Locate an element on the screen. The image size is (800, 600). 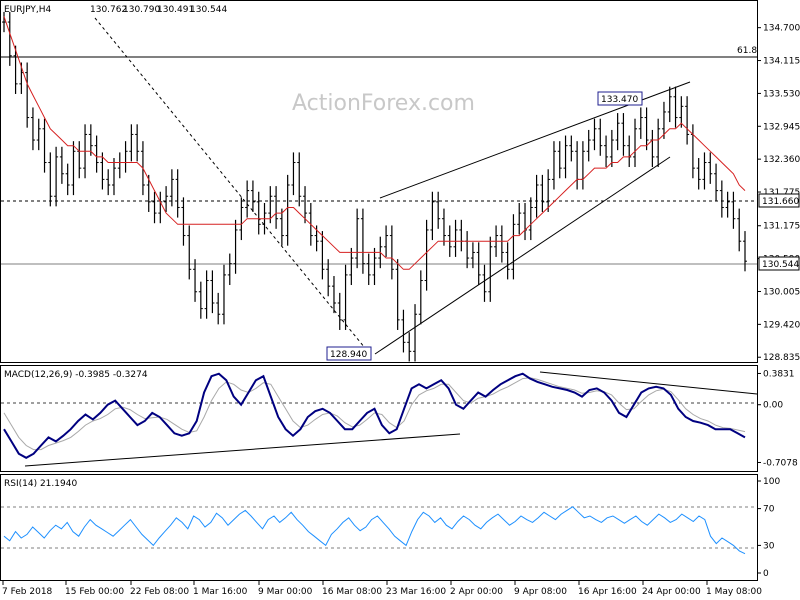
time-tick-label: 9 Mar 00:00 is located at coordinates (285, 592).